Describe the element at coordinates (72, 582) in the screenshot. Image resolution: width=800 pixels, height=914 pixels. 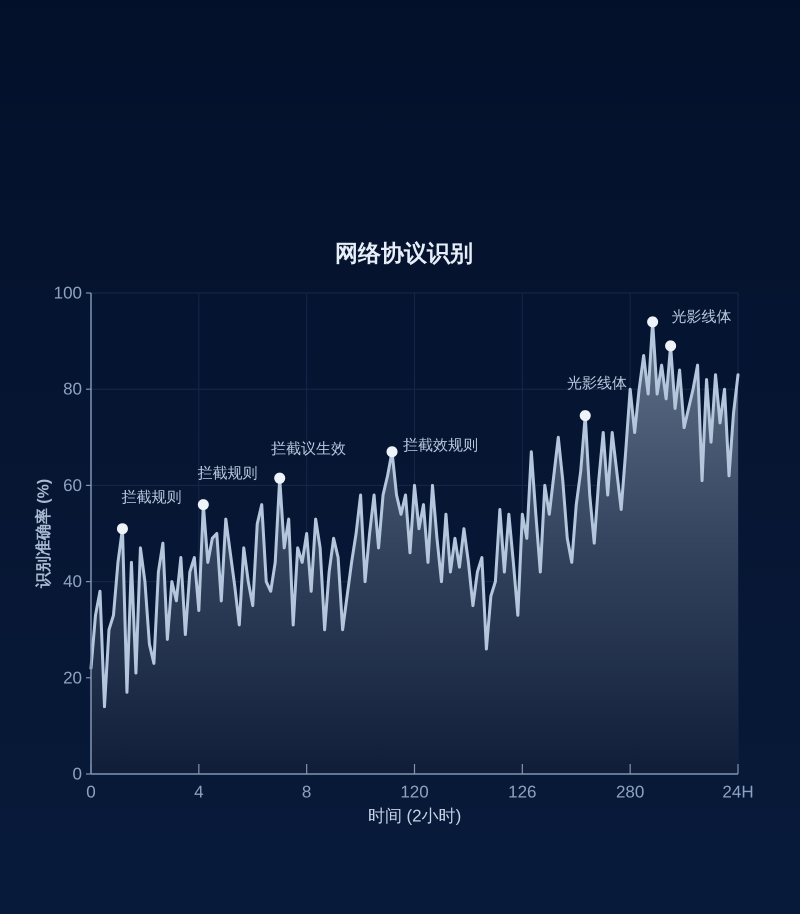
I see `y-tick-label: 40` at that location.